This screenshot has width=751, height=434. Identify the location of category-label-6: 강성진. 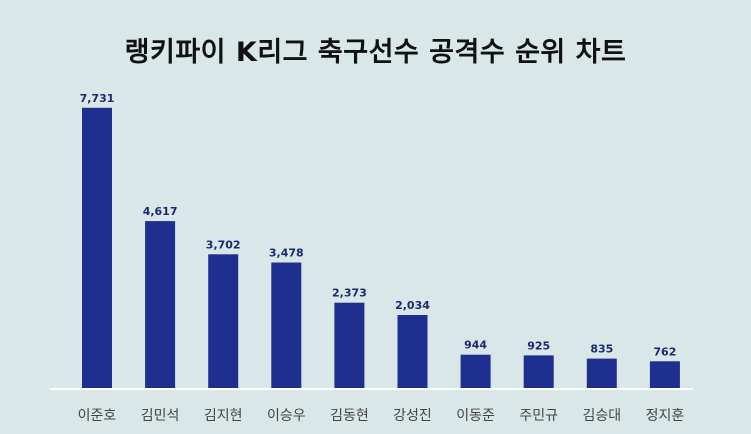
(412, 416).